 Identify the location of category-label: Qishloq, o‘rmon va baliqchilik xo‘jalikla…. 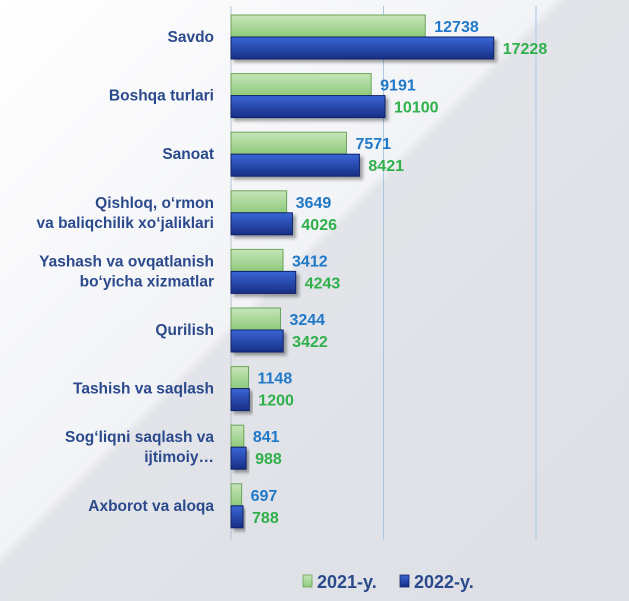
(125, 213).